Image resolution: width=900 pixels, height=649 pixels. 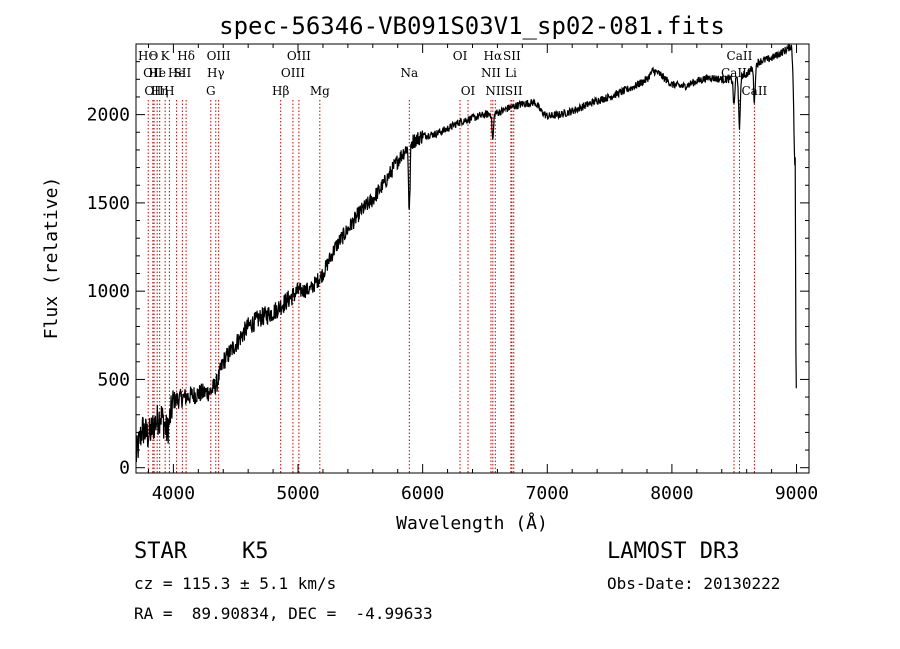 What do you see at coordinates (108, 115) in the screenshot?
I see `y-tick-label: 2000` at bounding box center [108, 115].